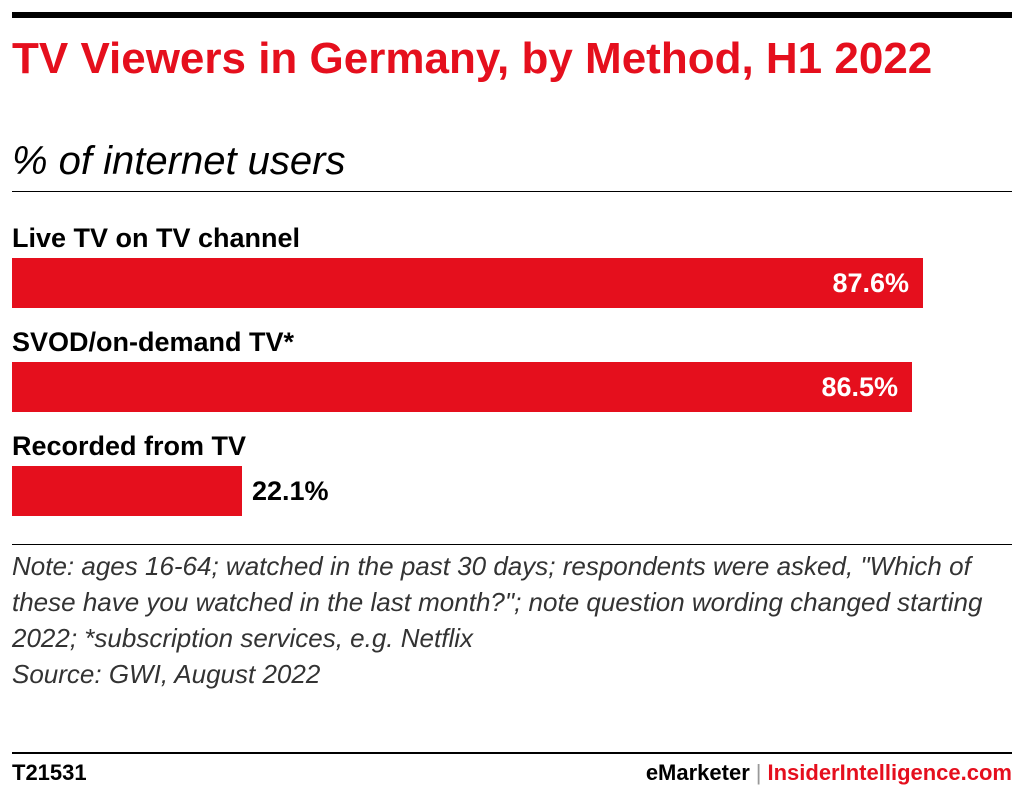  I want to click on category-label: Recorded from TV, so click(129, 446).